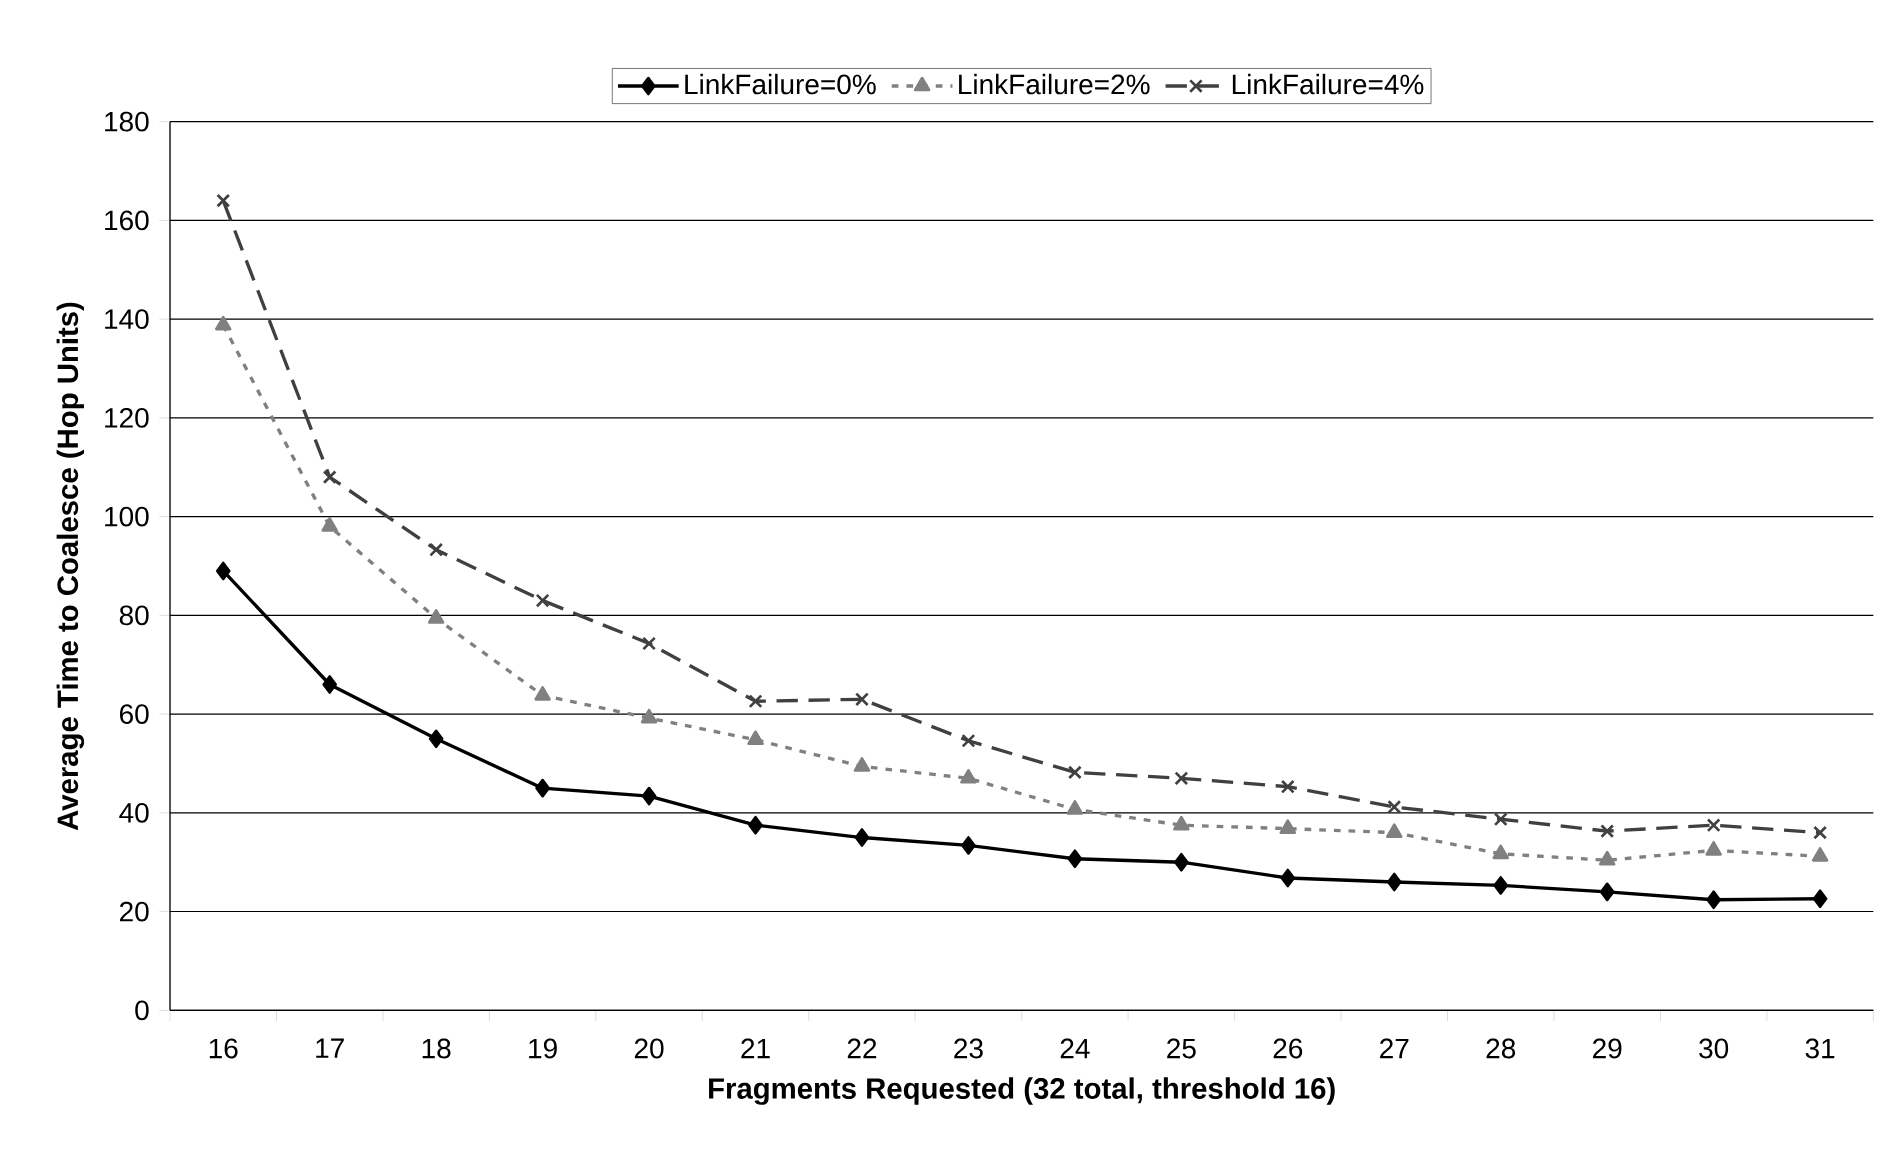 This screenshot has width=1885, height=1161. What do you see at coordinates (127, 417) in the screenshot?
I see `y-tick-label: 120` at bounding box center [127, 417].